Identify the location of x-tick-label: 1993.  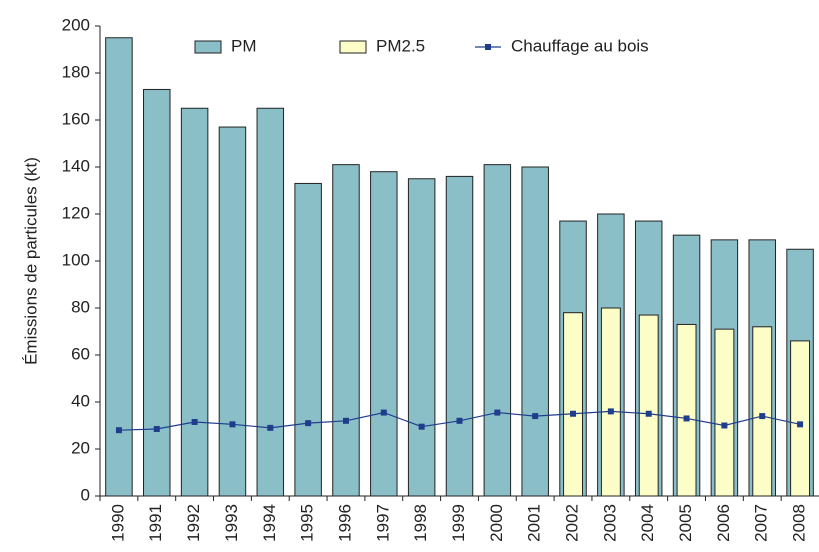
(231, 523).